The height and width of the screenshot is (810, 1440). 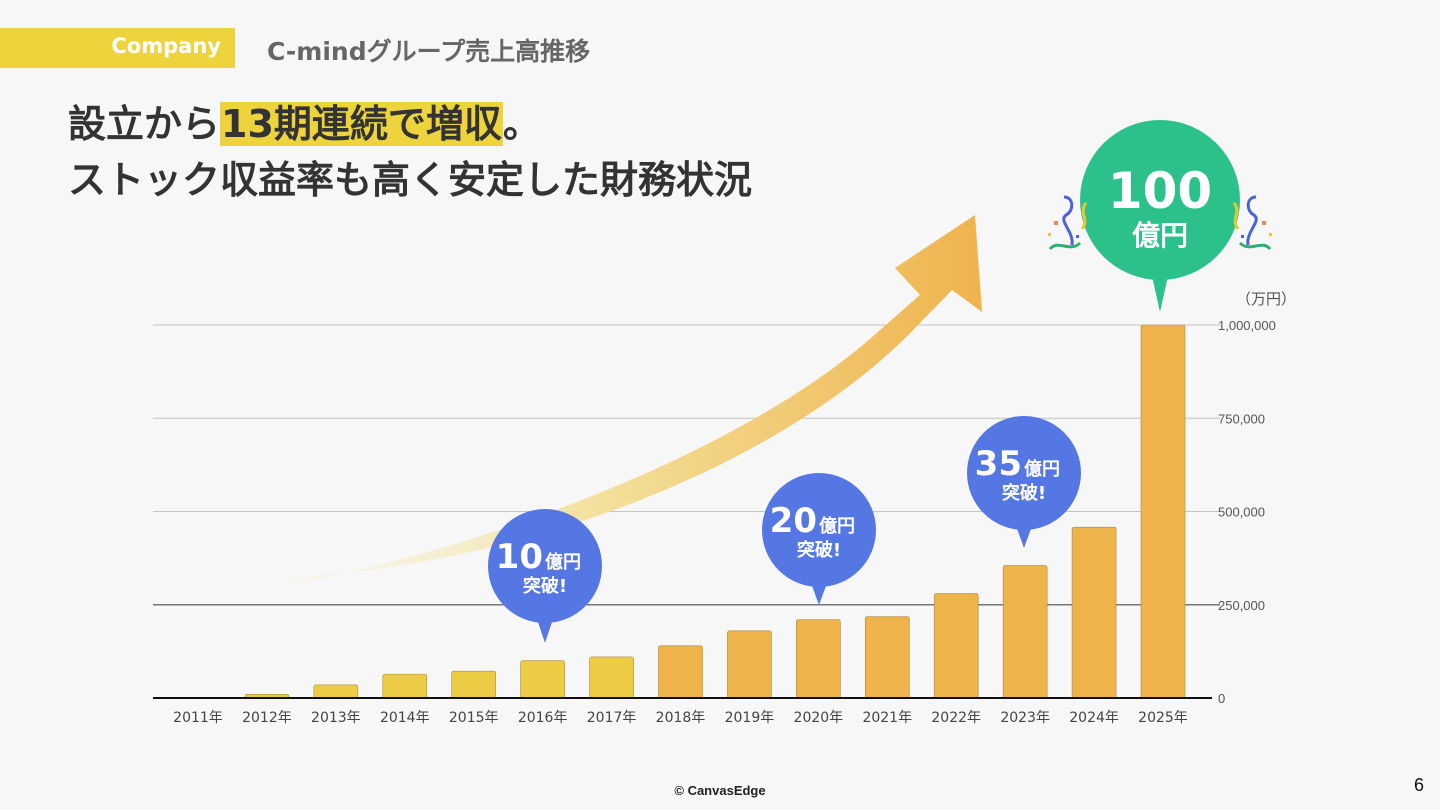 What do you see at coordinates (1241, 512) in the screenshot?
I see `y-tick-label: 500,000` at bounding box center [1241, 512].